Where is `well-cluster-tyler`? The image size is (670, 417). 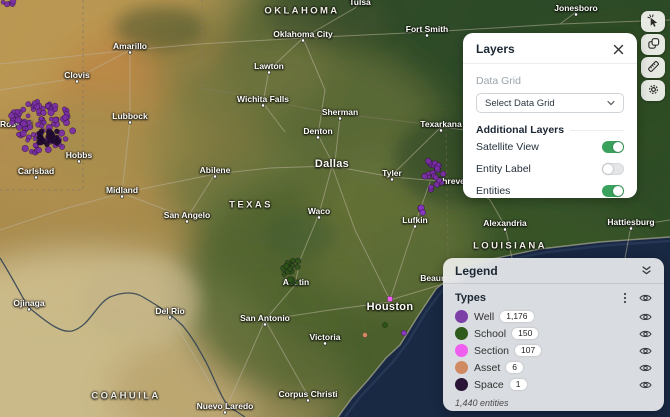 well-cluster-tyler is located at coordinates (434, 175).